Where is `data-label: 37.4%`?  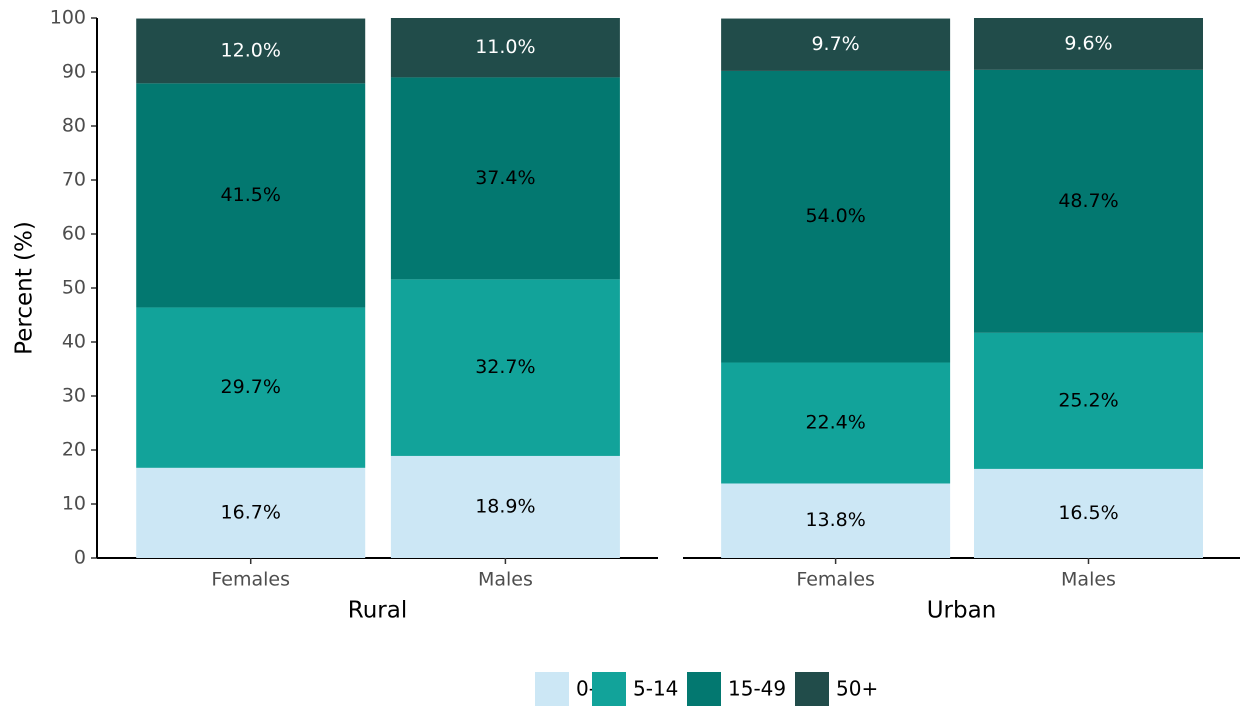 data-label: 37.4% is located at coordinates (505, 178).